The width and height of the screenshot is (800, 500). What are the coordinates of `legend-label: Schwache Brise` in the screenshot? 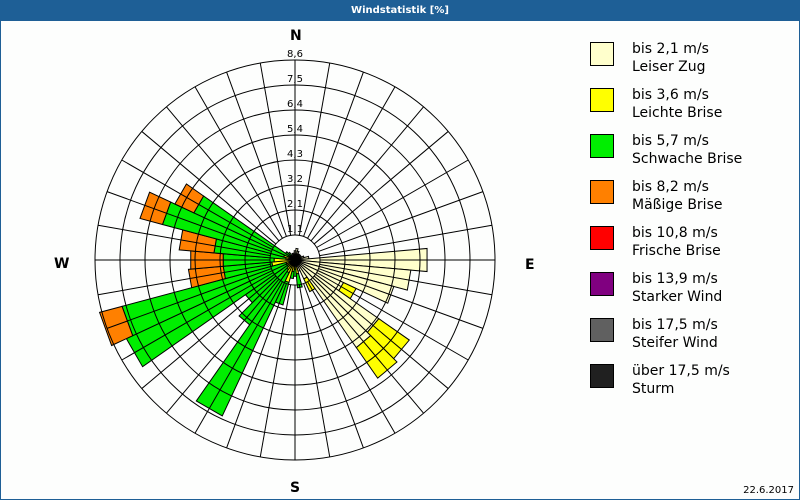 It's located at (687, 159).